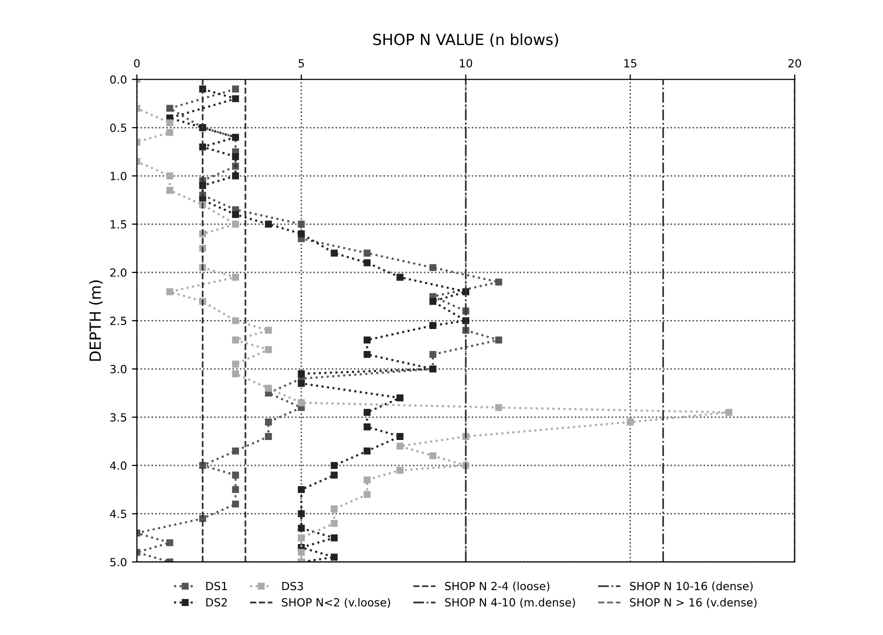  I want to click on y-tick-label: 5.0, so click(118, 562).